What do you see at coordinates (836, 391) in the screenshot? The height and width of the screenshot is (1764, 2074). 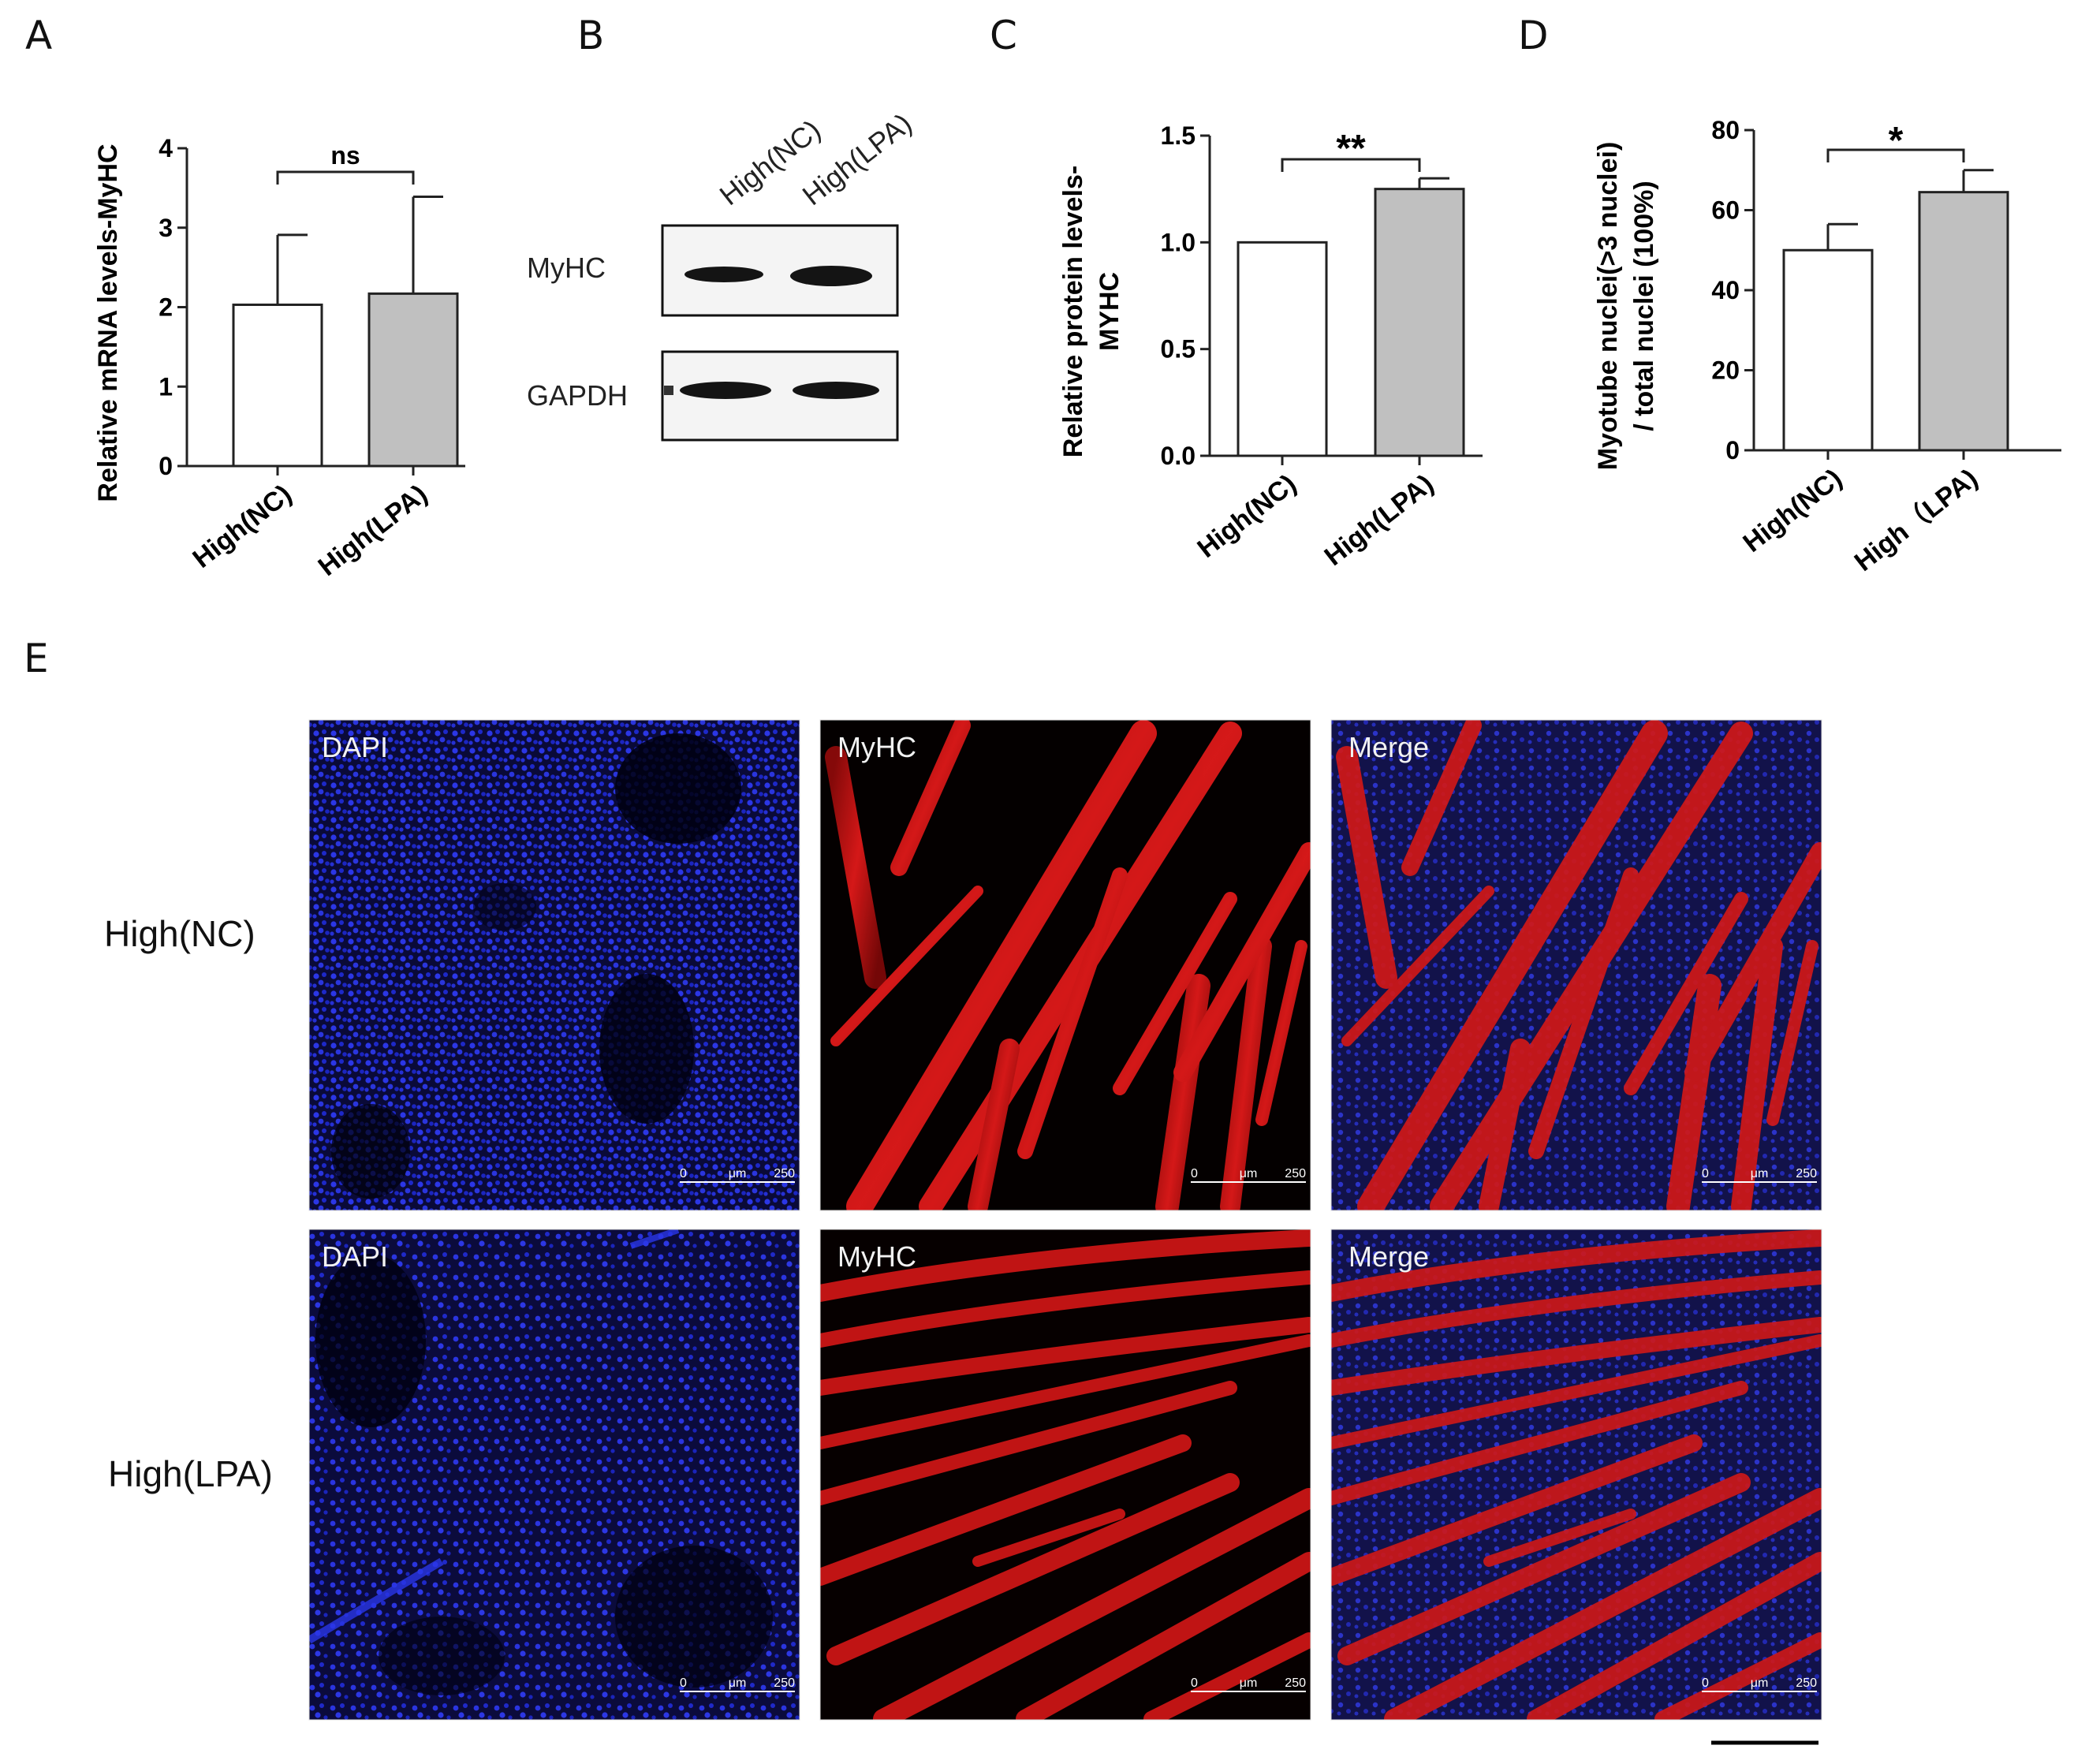 I see `blot-band-gapdh-lpa` at bounding box center [836, 391].